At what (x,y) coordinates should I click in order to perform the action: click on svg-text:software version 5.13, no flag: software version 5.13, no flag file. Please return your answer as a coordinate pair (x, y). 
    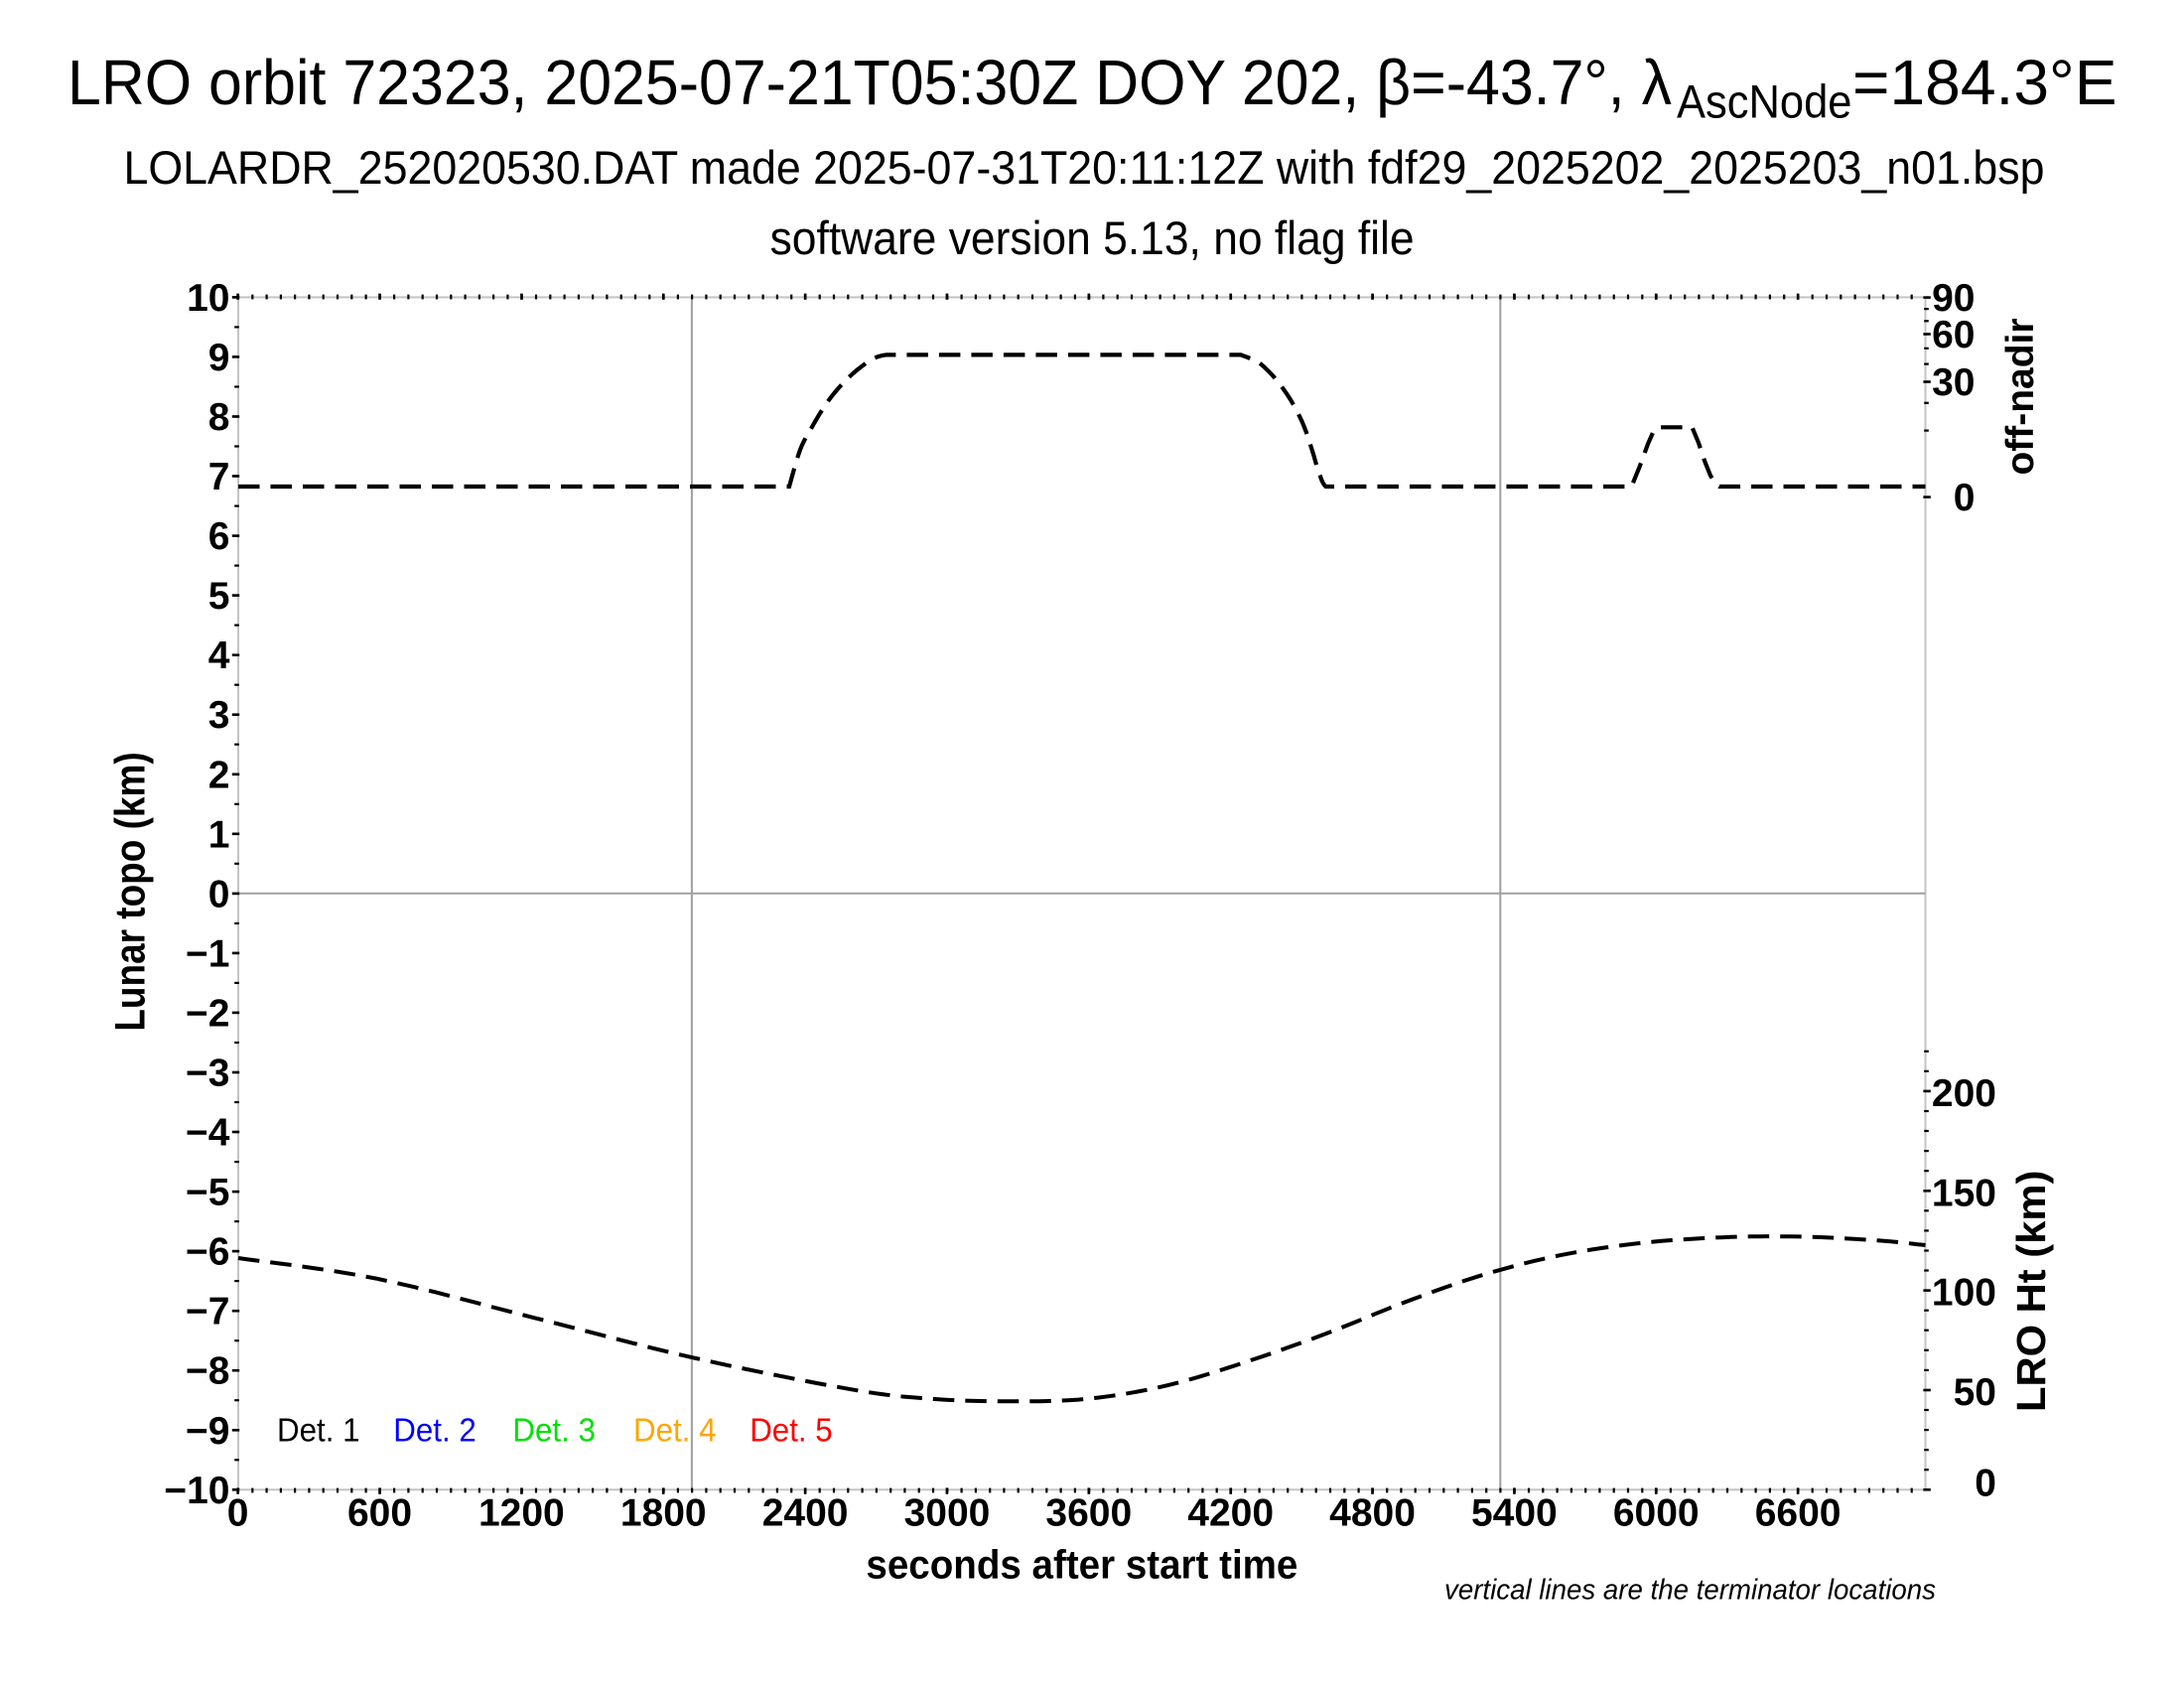
    Looking at the image, I should click on (1092, 237).